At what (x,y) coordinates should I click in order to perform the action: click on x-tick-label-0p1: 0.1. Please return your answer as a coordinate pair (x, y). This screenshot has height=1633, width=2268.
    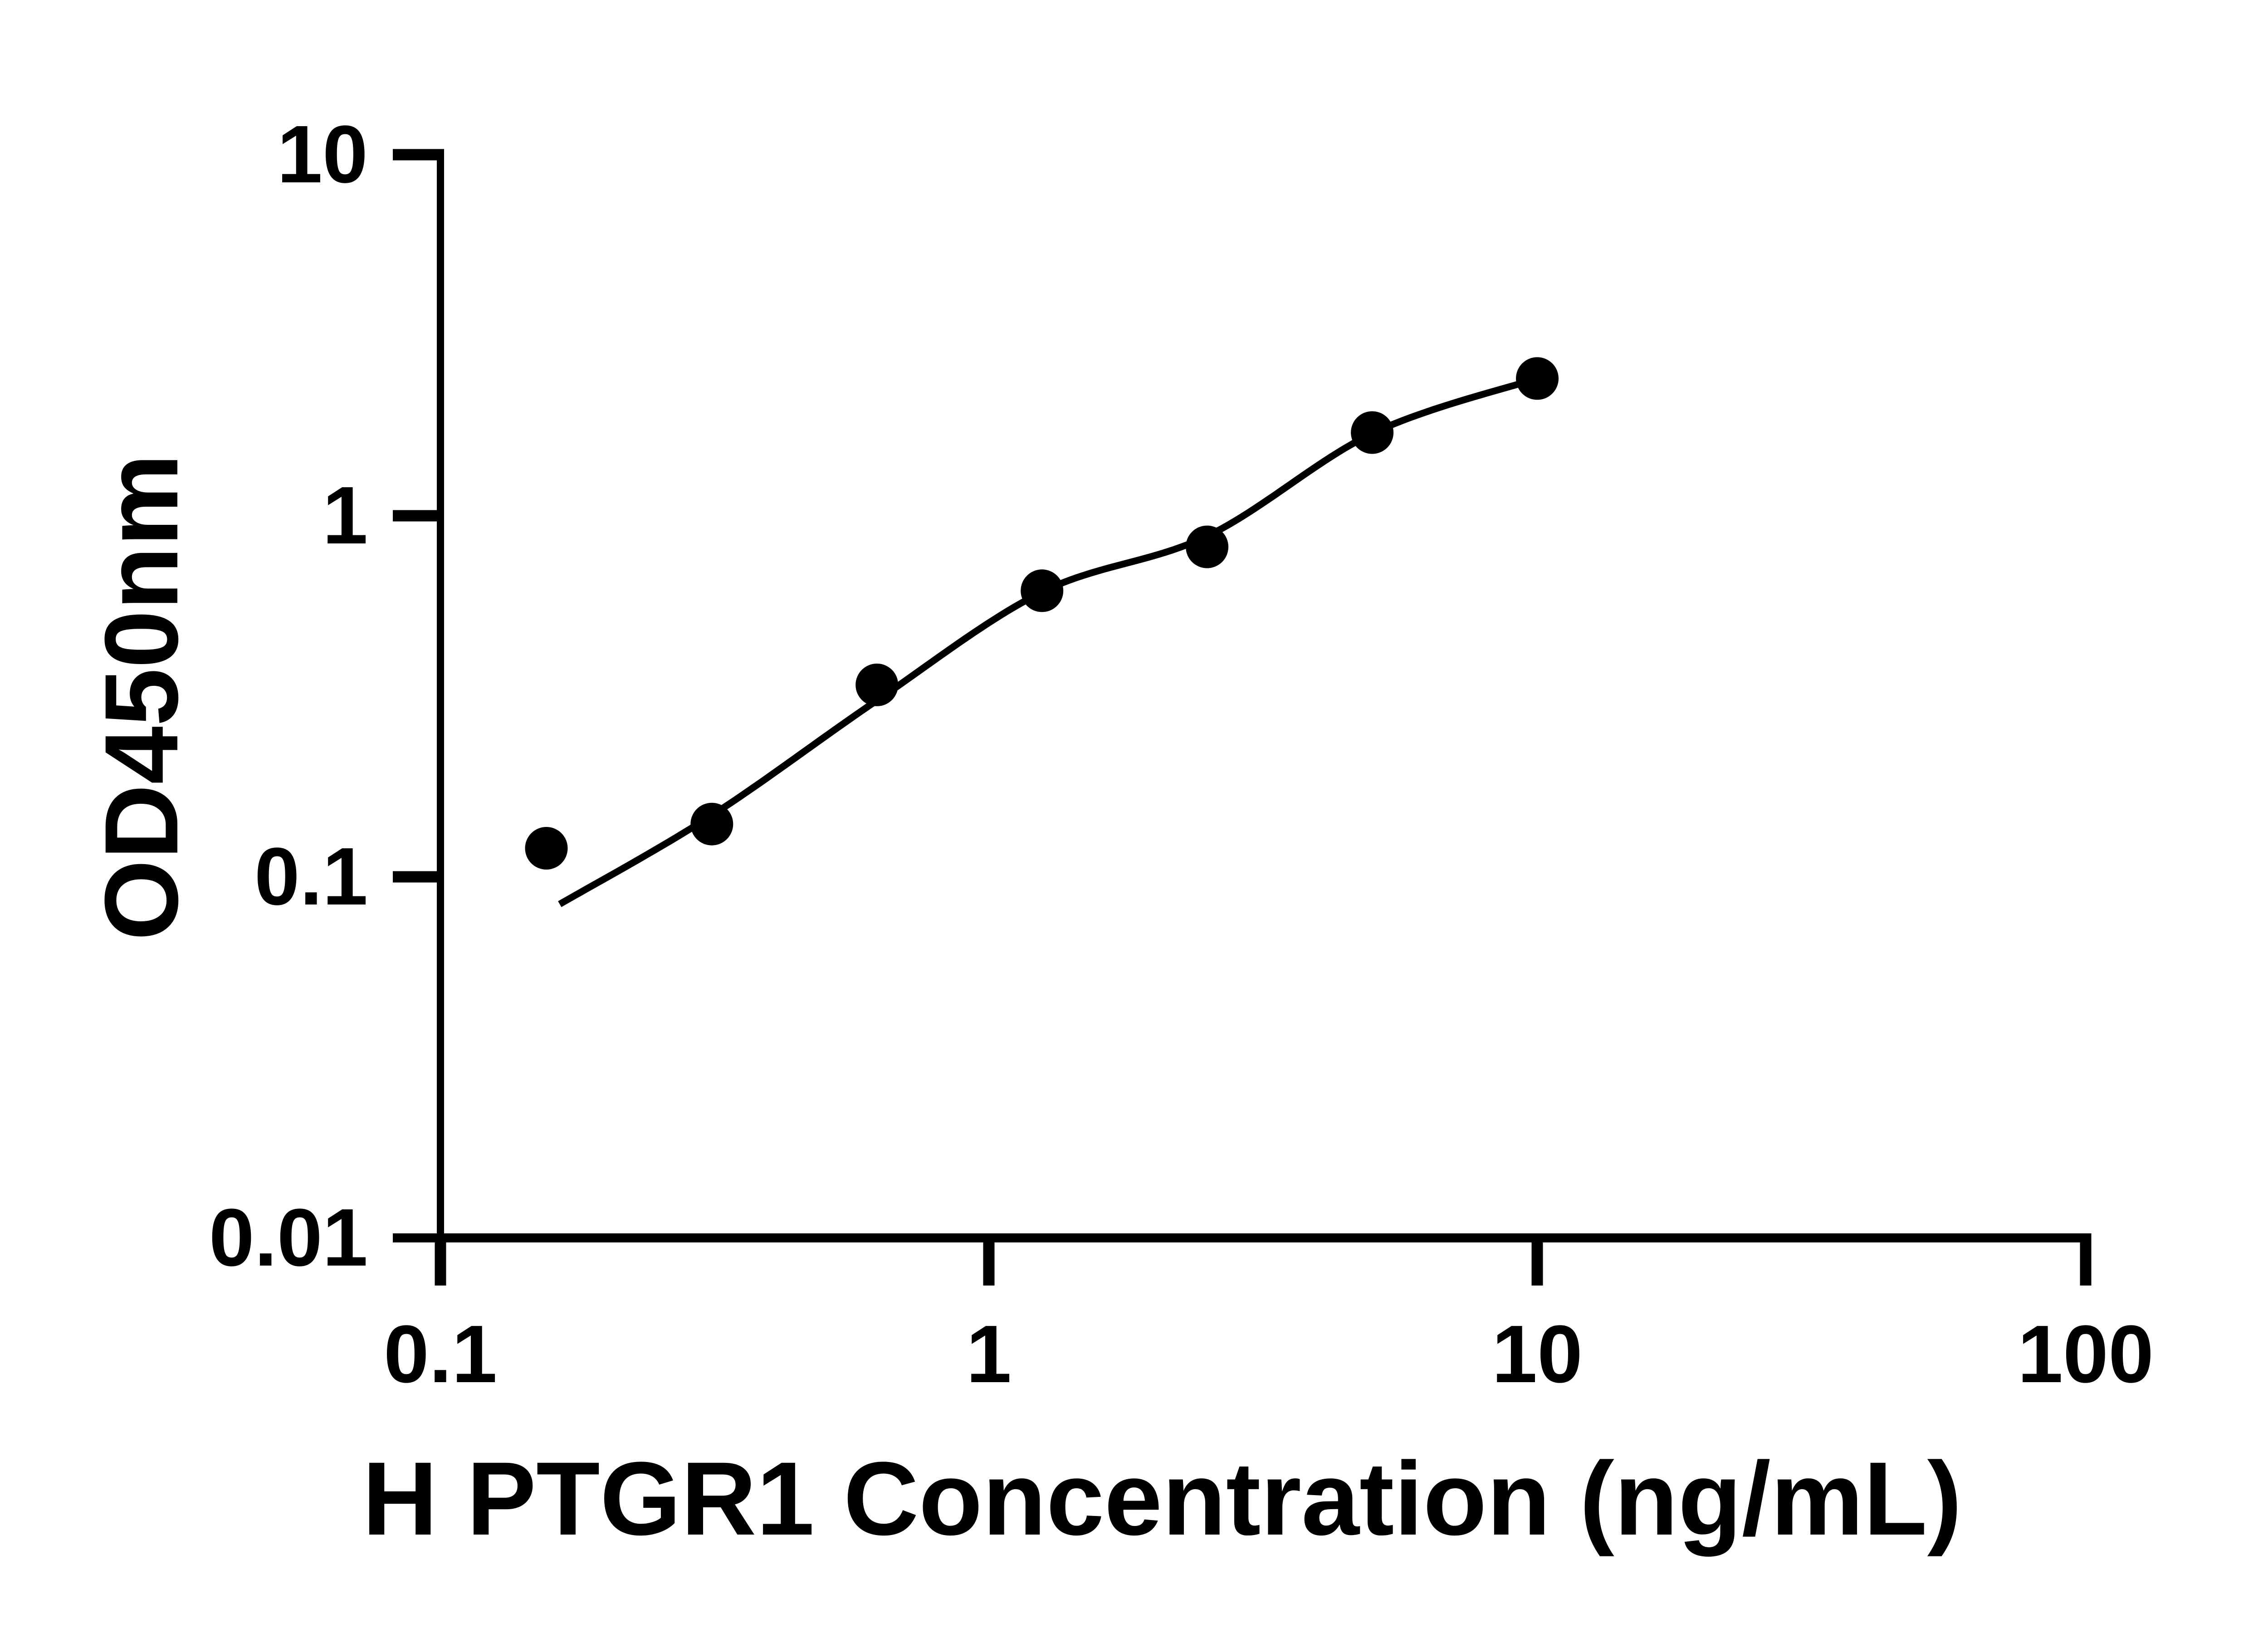
    Looking at the image, I should click on (441, 1354).